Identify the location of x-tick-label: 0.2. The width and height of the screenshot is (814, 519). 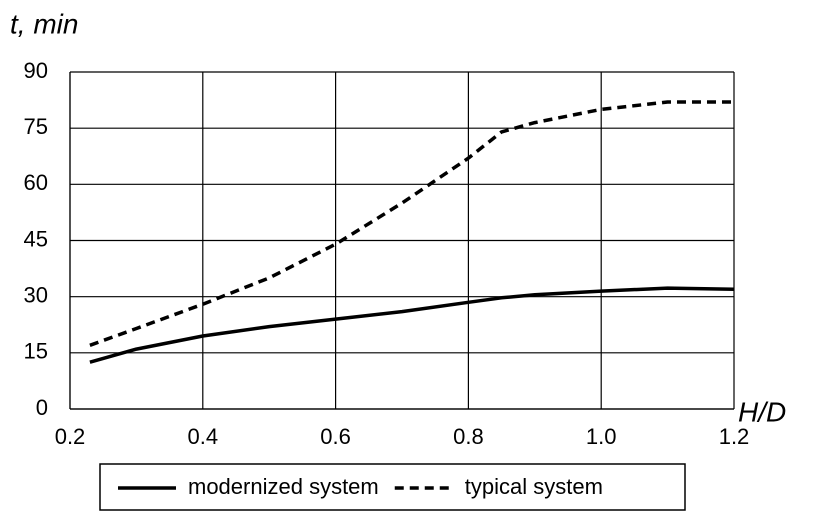
(70, 436).